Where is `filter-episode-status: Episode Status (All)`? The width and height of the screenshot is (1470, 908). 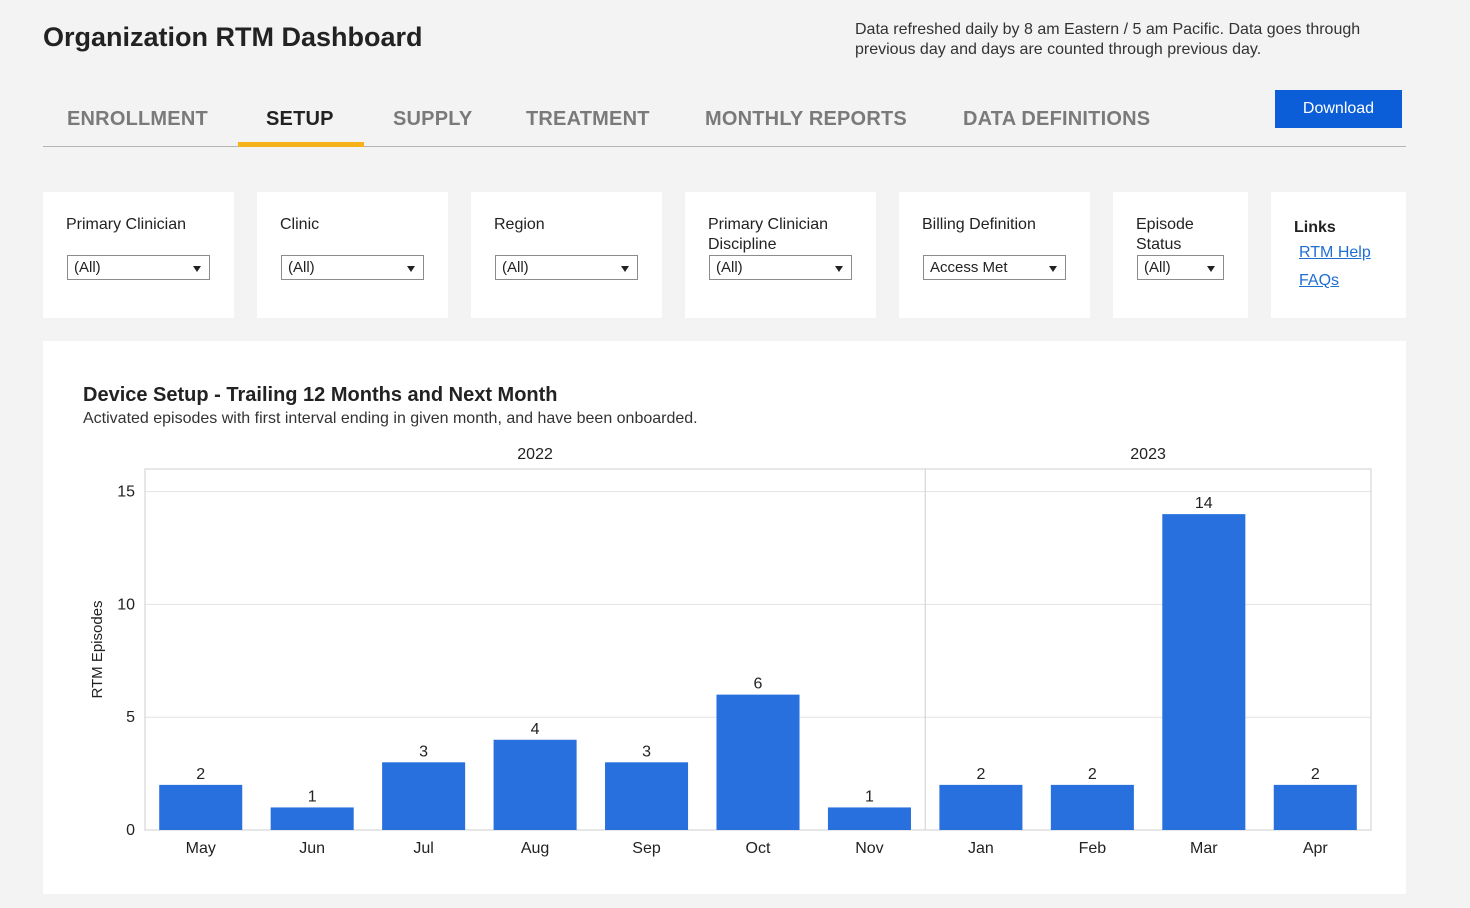 filter-episode-status: Episode Status (All) is located at coordinates (1180, 255).